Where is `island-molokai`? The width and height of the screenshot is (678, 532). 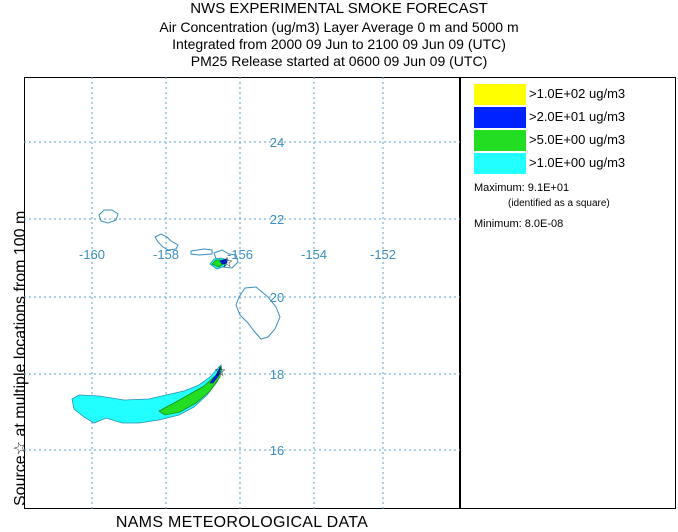 island-molokai is located at coordinates (201, 252).